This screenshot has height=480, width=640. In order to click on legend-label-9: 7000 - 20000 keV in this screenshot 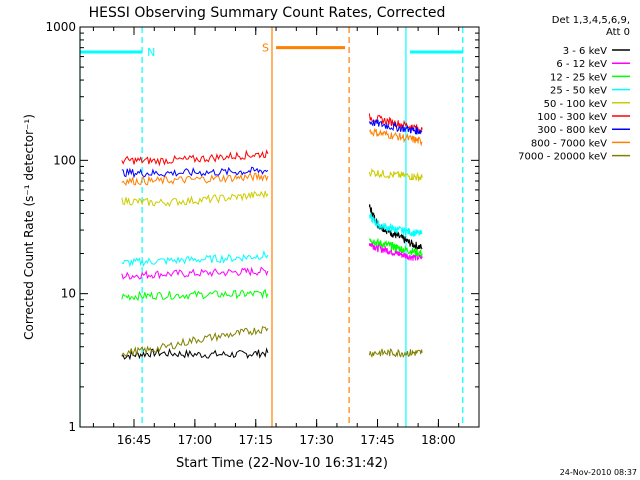, I will do `click(562, 157)`.